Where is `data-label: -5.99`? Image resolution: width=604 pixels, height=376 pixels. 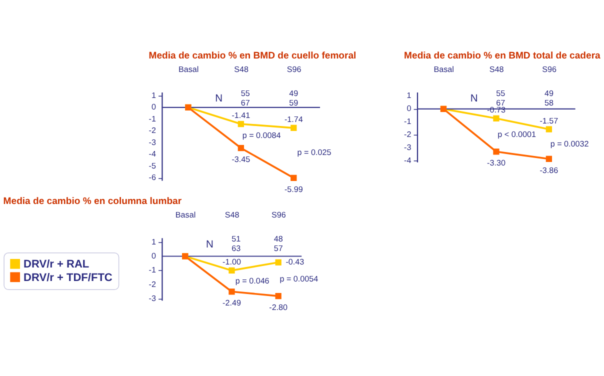
data-label: -5.99 is located at coordinates (294, 189).